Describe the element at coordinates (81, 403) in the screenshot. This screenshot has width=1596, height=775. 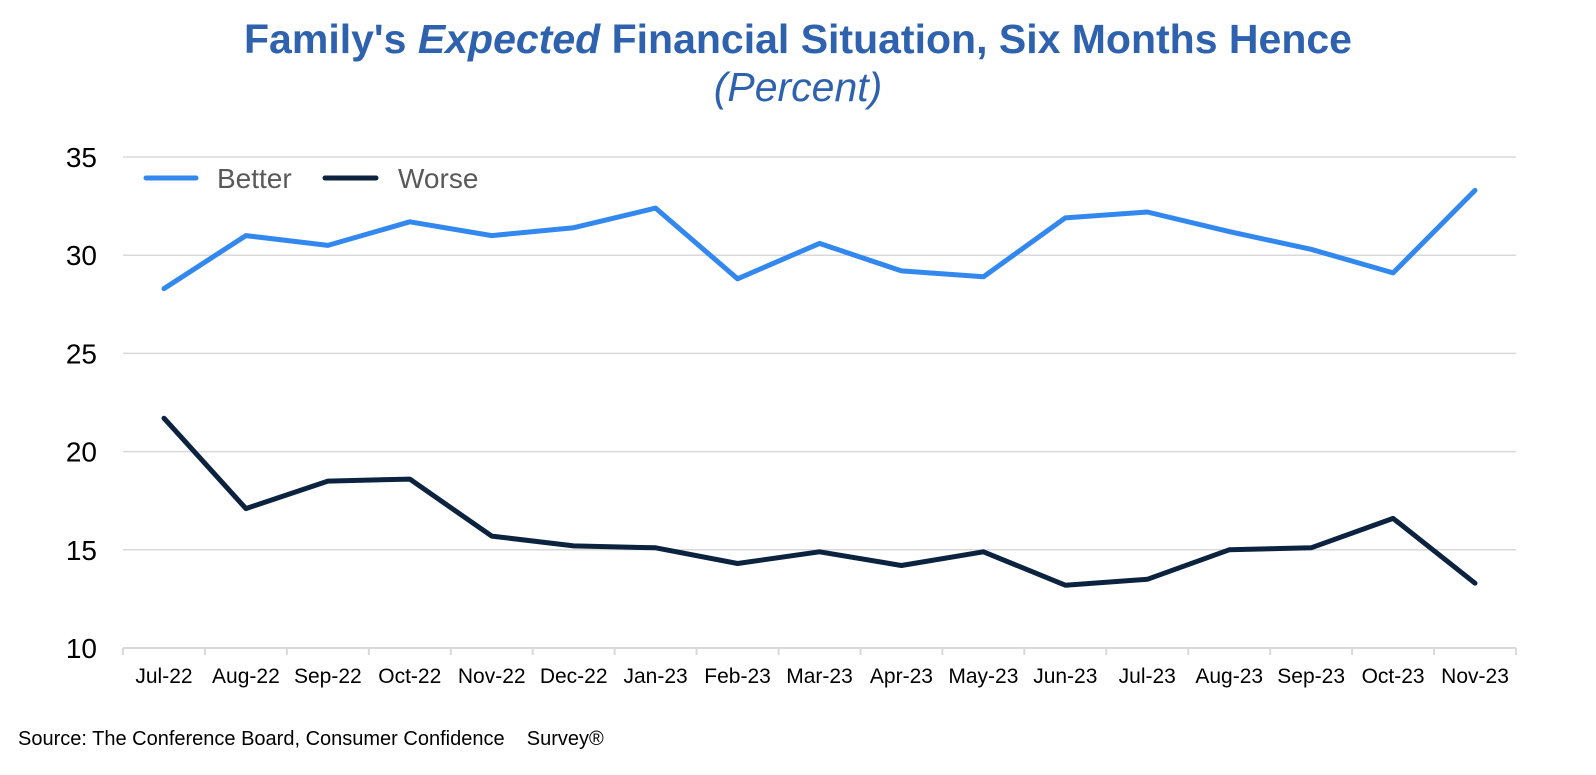
I see `y-axis: 10 15 20 25 30 35` at that location.